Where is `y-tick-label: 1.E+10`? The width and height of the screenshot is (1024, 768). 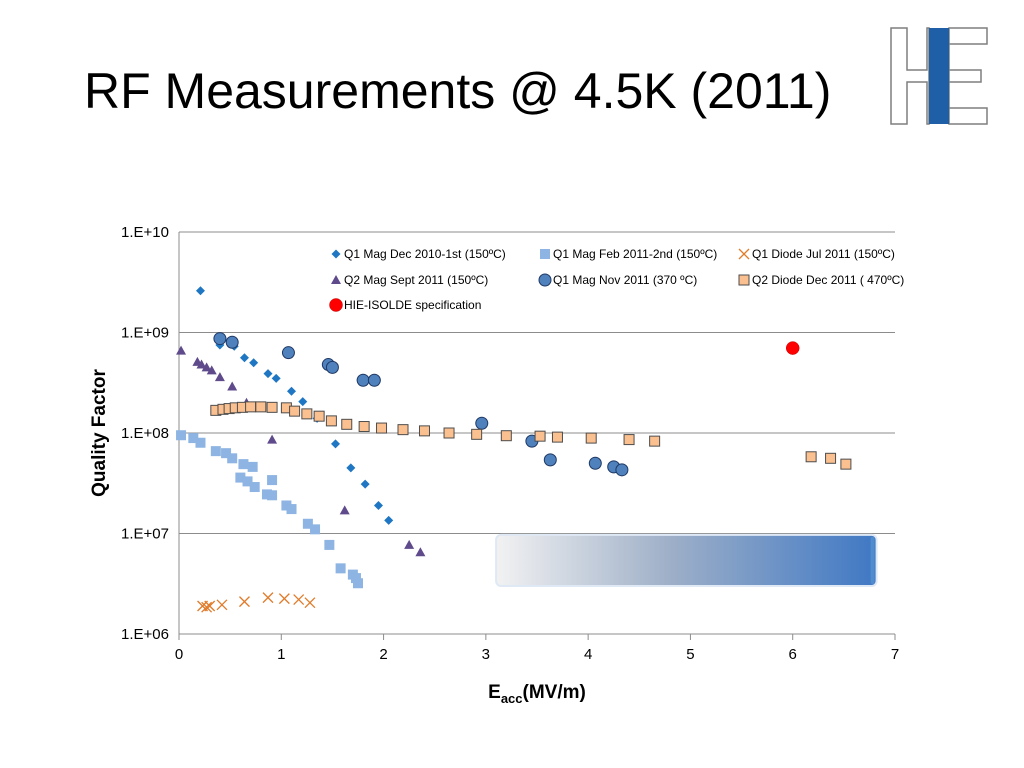
y-tick-label: 1.E+10 is located at coordinates (145, 232).